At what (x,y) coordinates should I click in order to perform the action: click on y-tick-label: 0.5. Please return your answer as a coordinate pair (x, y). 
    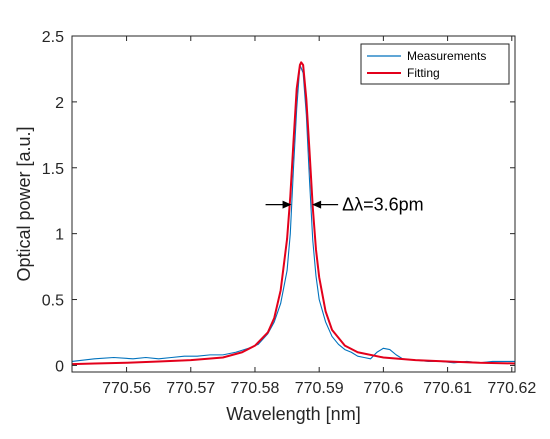
    Looking at the image, I should click on (53, 301).